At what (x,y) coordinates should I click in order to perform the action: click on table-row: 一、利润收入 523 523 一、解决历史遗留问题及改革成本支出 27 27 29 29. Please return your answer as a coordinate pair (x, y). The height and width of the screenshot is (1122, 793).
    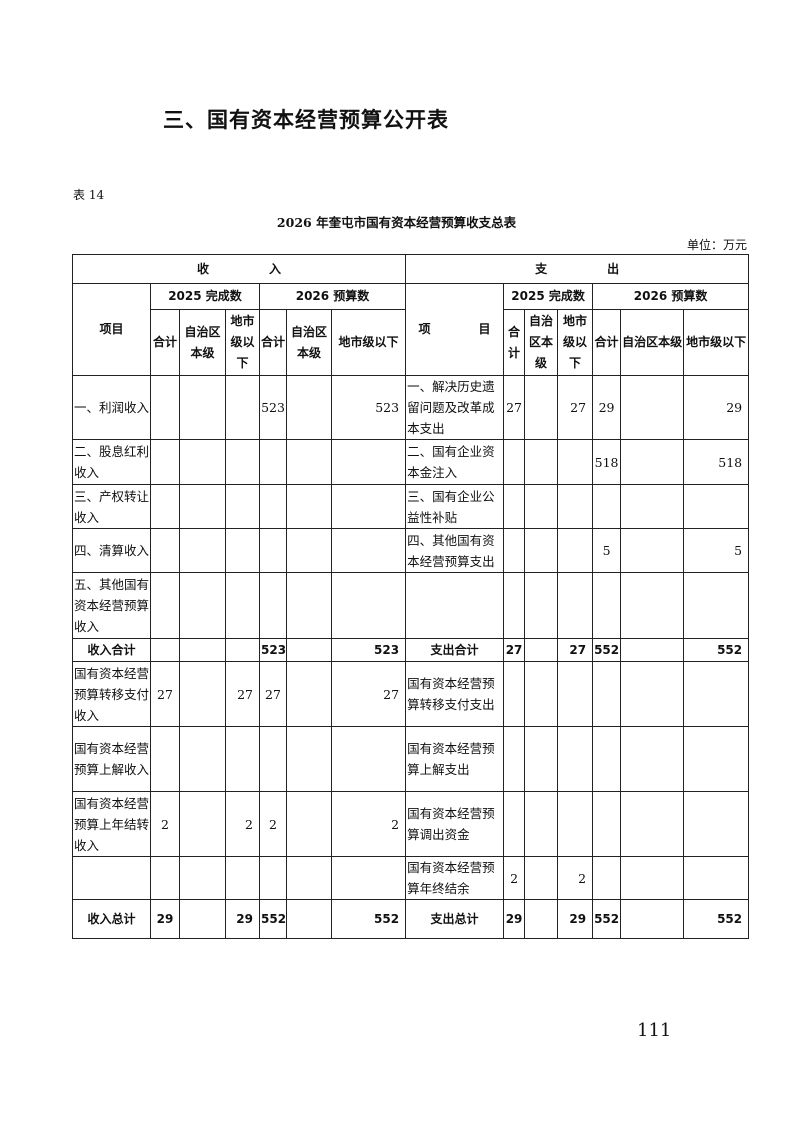
    Looking at the image, I should click on (411, 407).